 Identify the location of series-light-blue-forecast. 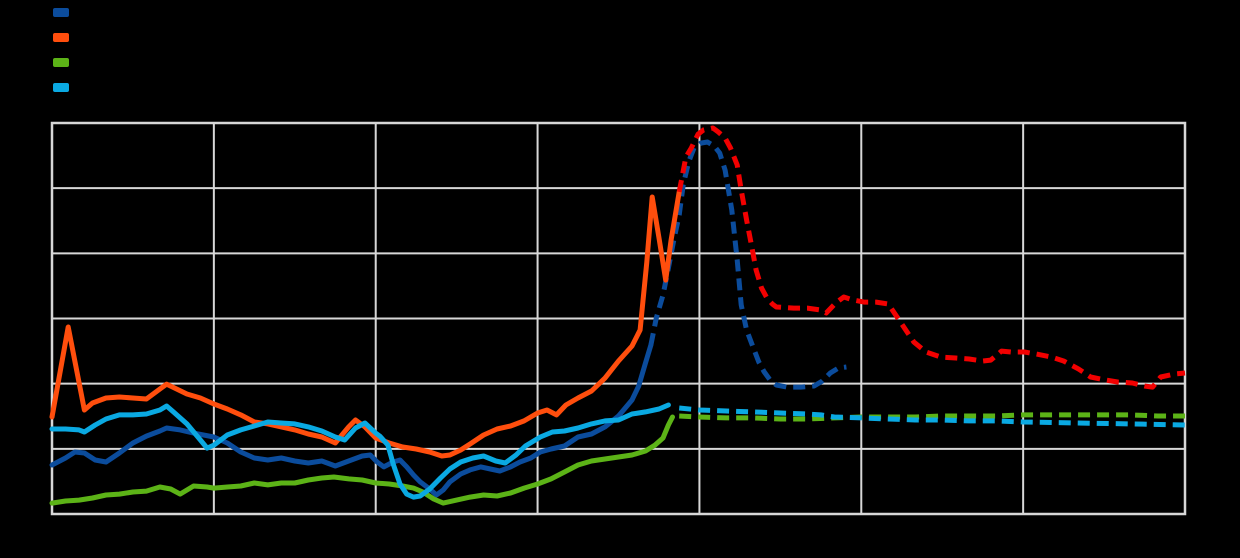
(932, 416).